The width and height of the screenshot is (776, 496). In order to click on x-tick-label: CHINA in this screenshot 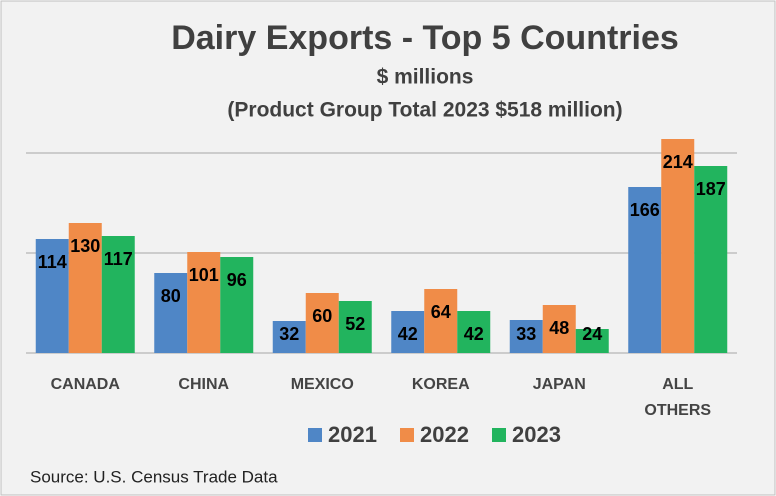, I will do `click(204, 384)`.